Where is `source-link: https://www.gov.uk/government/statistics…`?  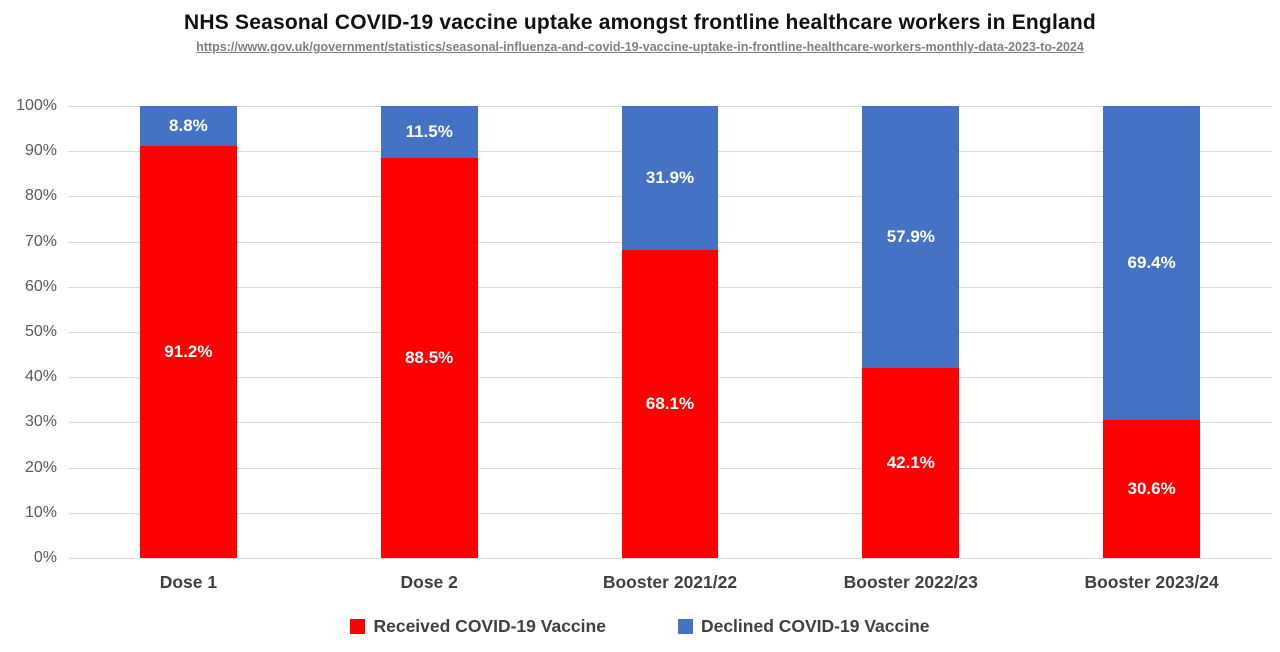
source-link: https://www.gov.uk/government/statistics… is located at coordinates (640, 47).